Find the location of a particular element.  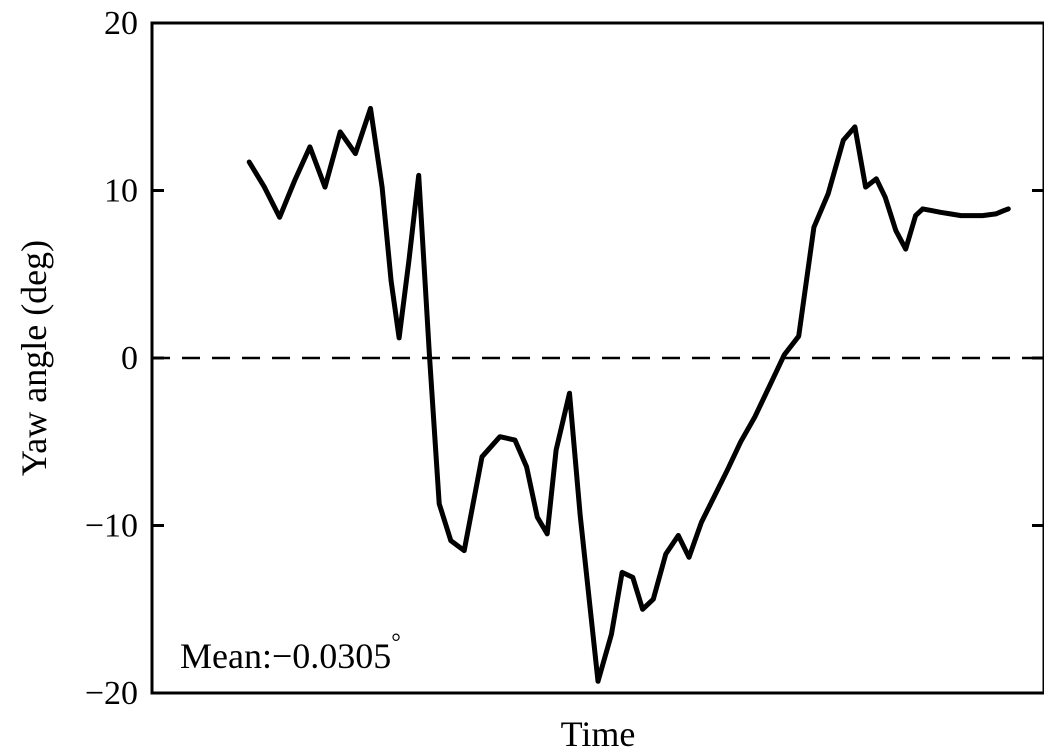

y-tick-label: −20 is located at coordinates (111, 693).